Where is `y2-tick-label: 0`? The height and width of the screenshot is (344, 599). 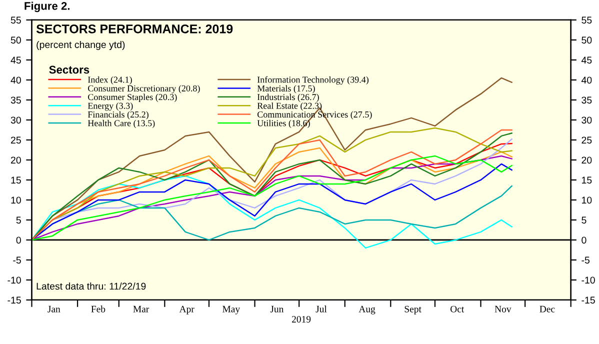
y2-tick-label: 0 is located at coordinates (584, 240).